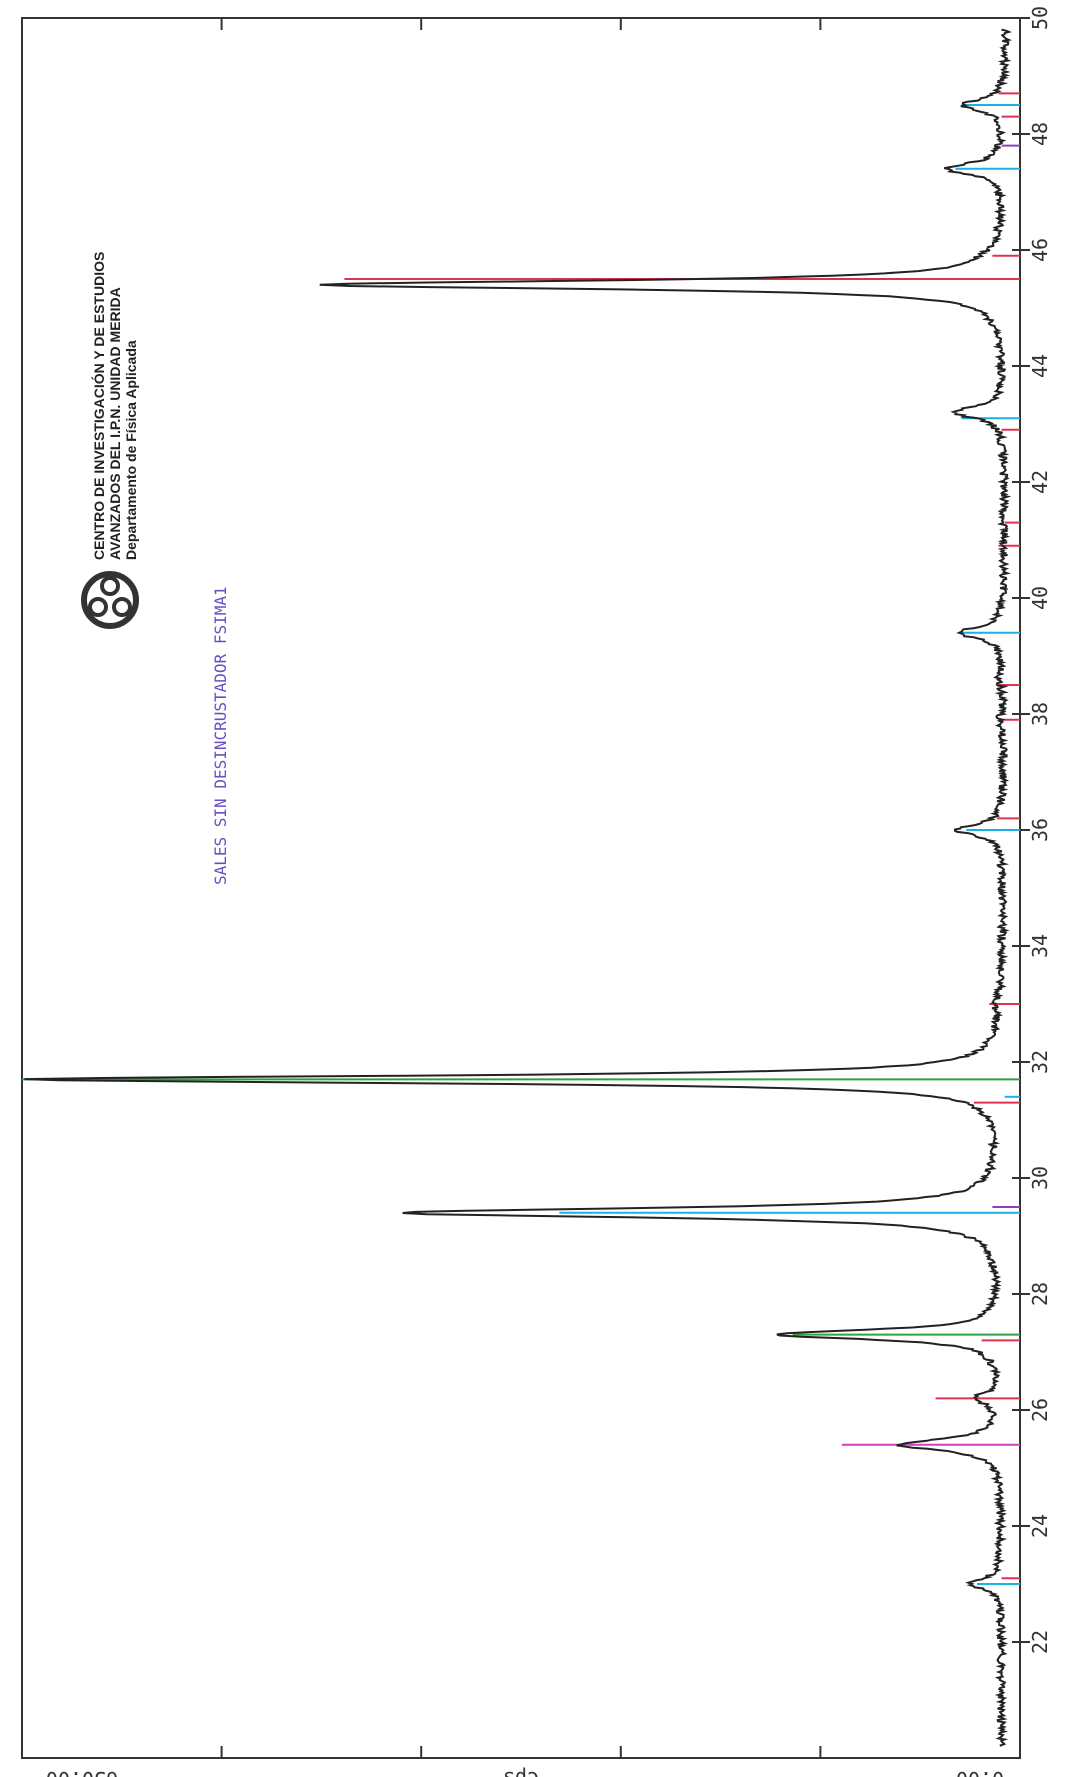  What do you see at coordinates (82, 1772) in the screenshot?
I see `y-tick-label: 650.00` at bounding box center [82, 1772].